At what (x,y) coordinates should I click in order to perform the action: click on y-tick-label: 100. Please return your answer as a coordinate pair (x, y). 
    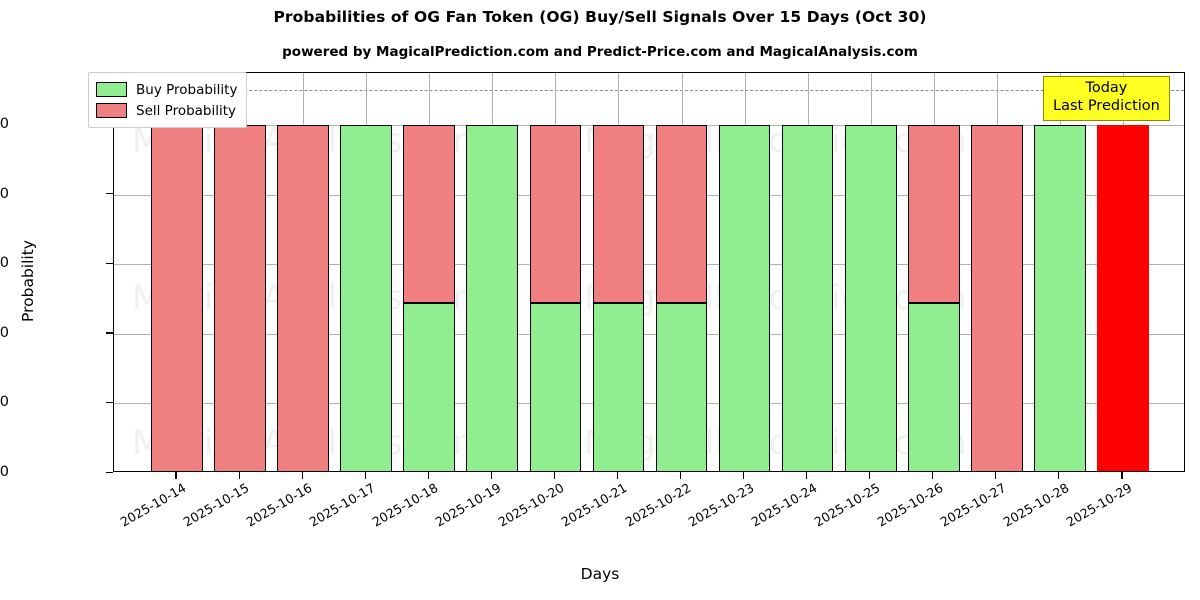
    Looking at the image, I should click on (4, 124).